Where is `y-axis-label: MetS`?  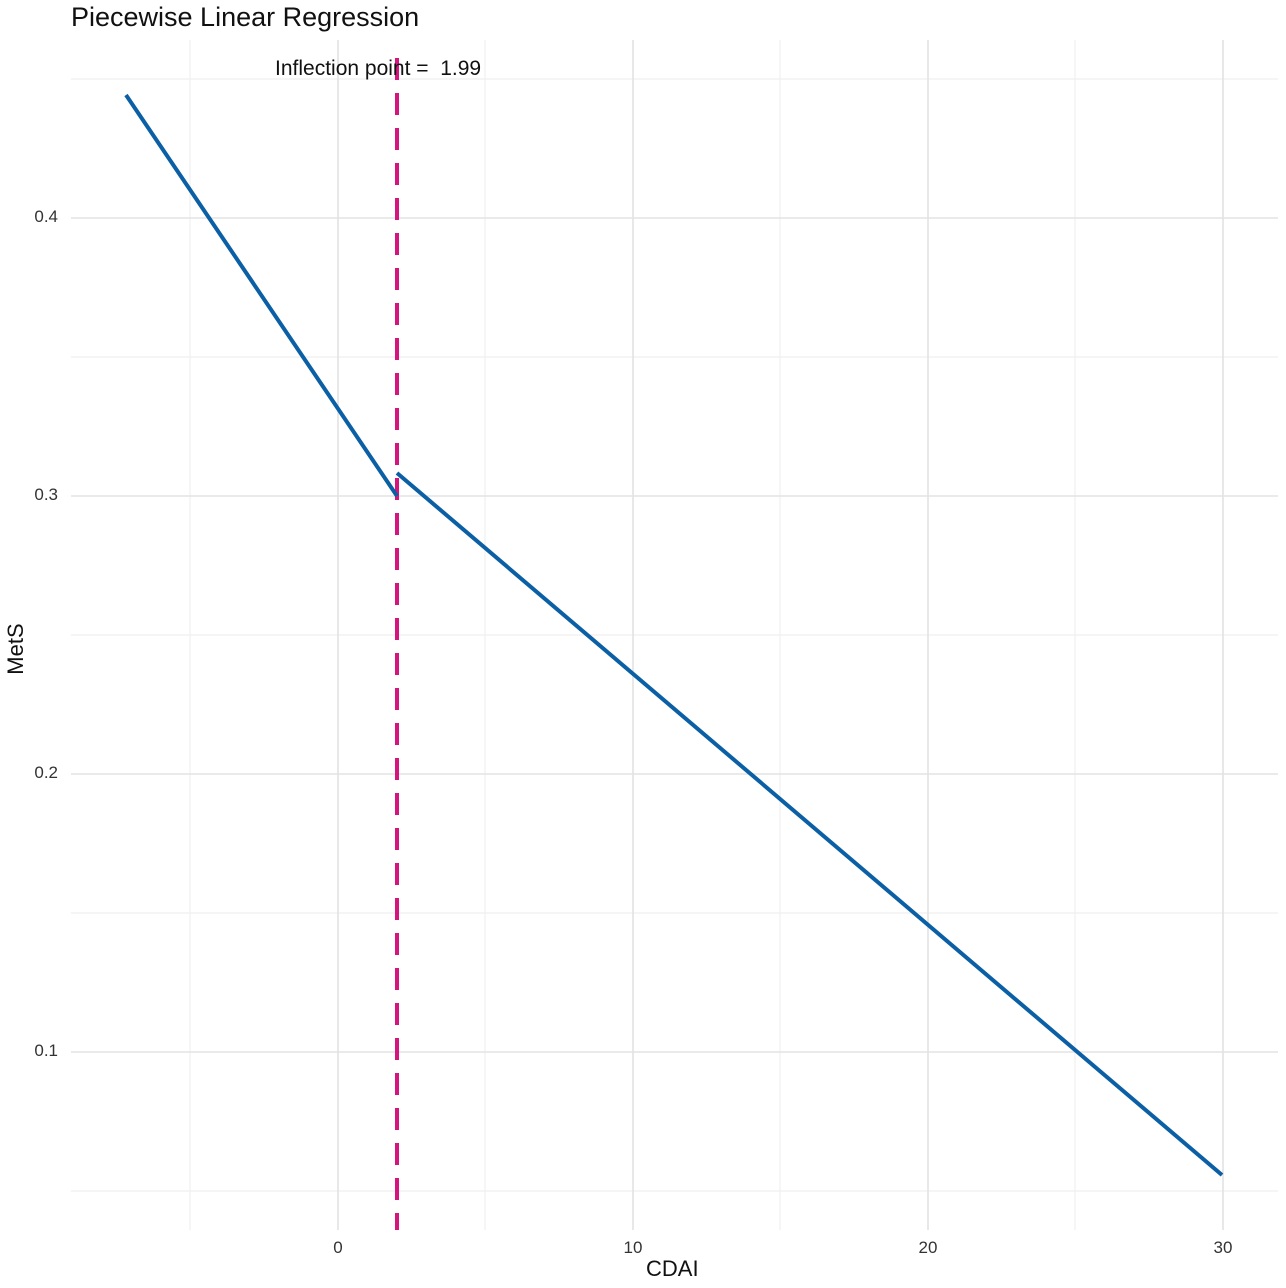
y-axis-label: MetS is located at coordinates (15, 649).